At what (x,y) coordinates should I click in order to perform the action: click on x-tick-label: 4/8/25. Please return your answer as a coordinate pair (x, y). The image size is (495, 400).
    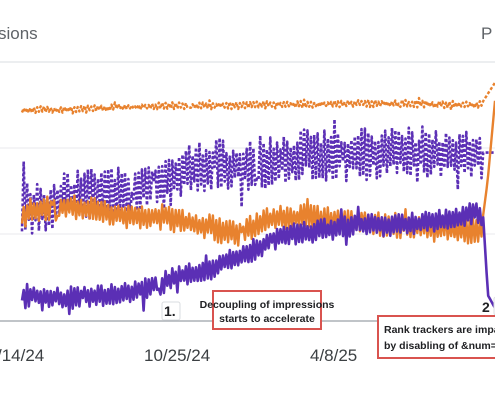
    Looking at the image, I should click on (333, 355).